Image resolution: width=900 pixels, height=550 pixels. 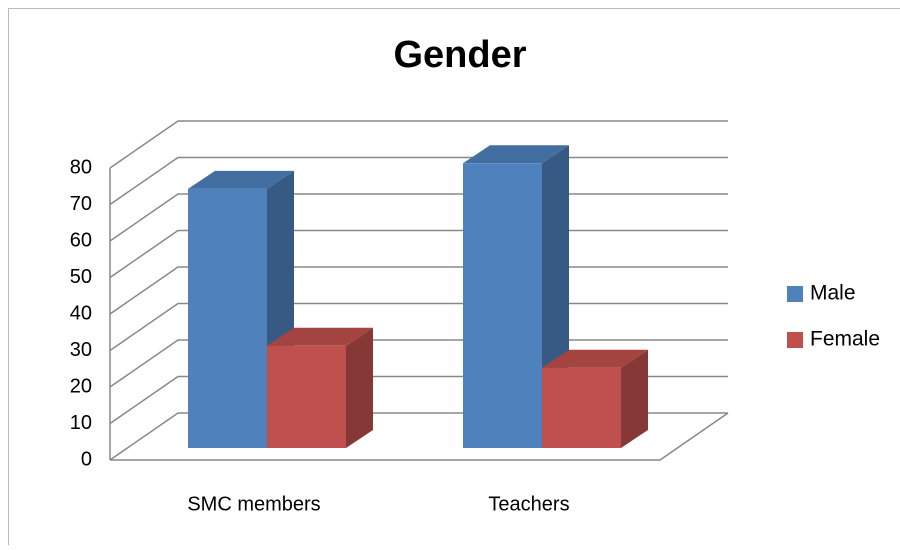 I want to click on y-tick-label: 80, so click(x=81, y=167).